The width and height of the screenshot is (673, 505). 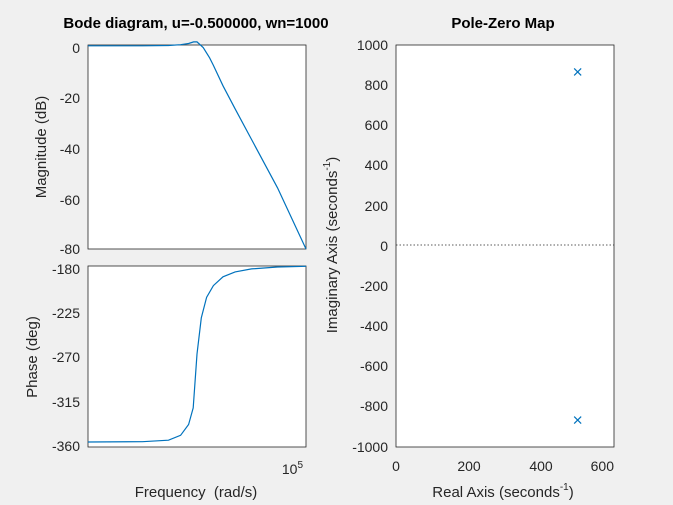 I want to click on pz-ytick-label: -200, so click(x=374, y=286).